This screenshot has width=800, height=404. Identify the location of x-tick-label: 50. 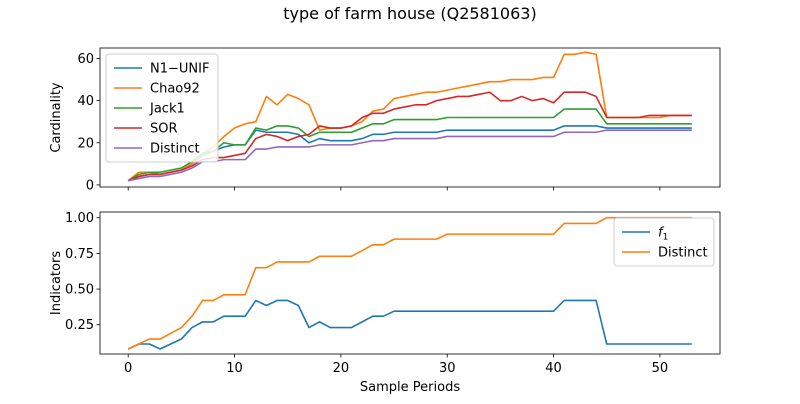
(660, 368).